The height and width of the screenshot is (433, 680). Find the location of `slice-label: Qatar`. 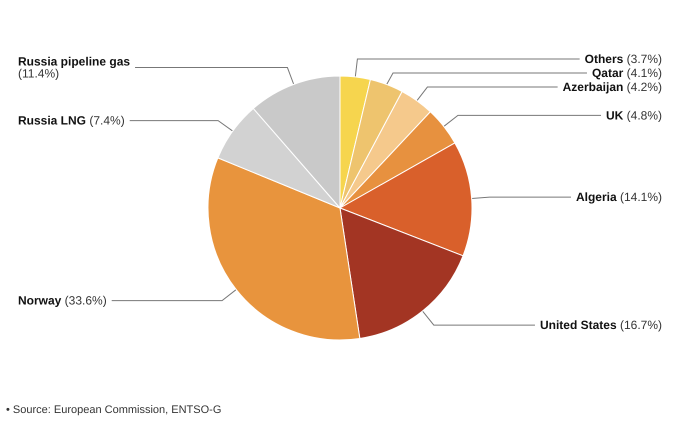

slice-label: Qatar is located at coordinates (608, 73).